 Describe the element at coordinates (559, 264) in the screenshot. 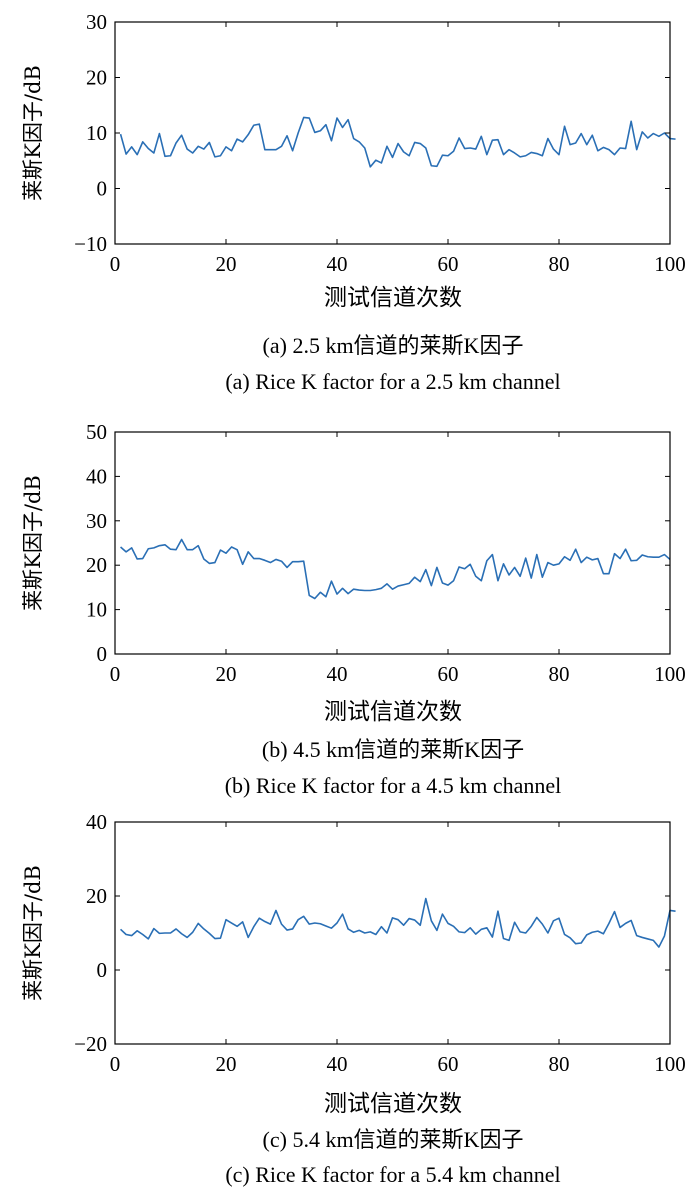

I see `panel-a-xtick-label: 80` at that location.